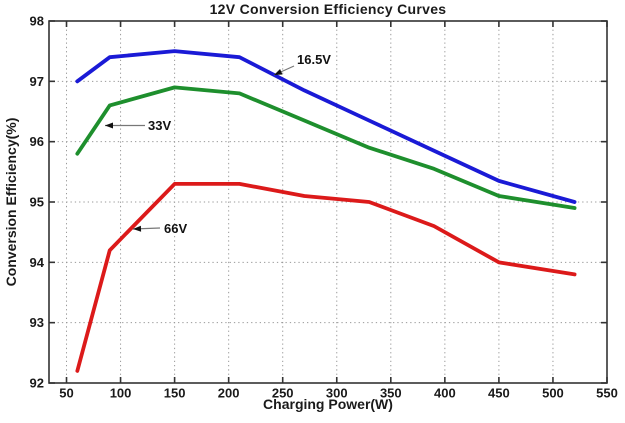 The image size is (625, 423). I want to click on x-tick-label: 250, so click(283, 393).